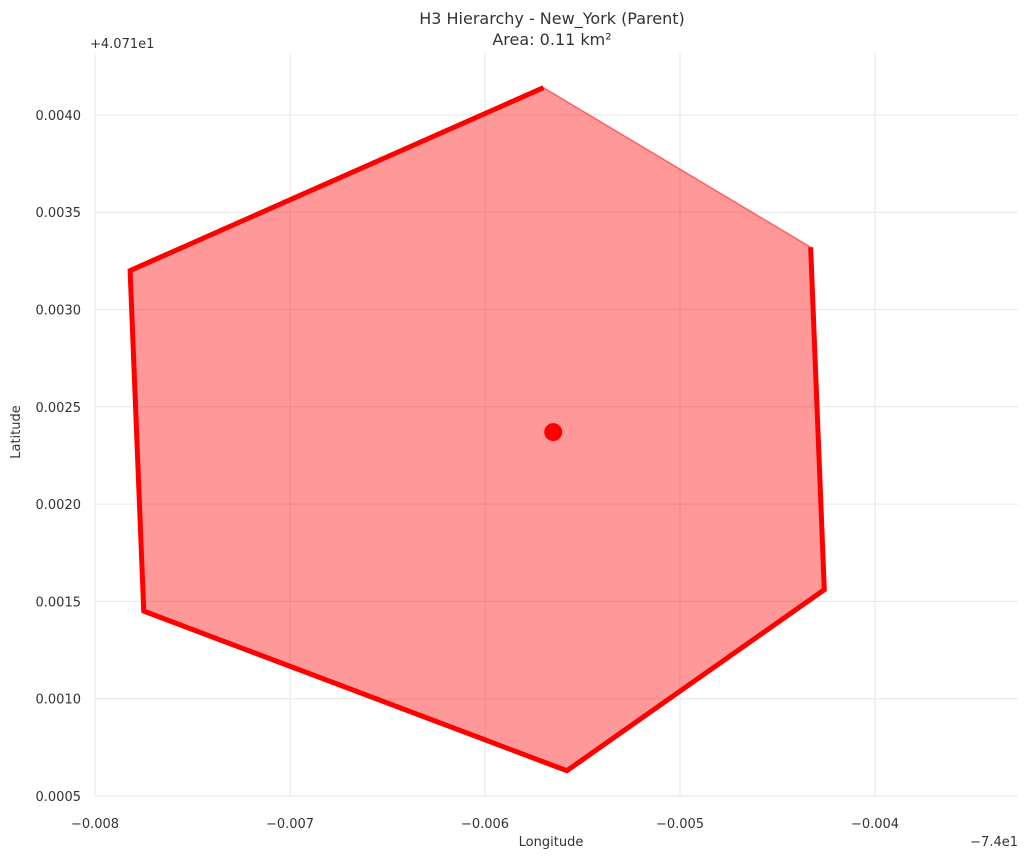 This screenshot has width=1027, height=860. I want to click on y-tick-label: 0.0015, so click(59, 602).